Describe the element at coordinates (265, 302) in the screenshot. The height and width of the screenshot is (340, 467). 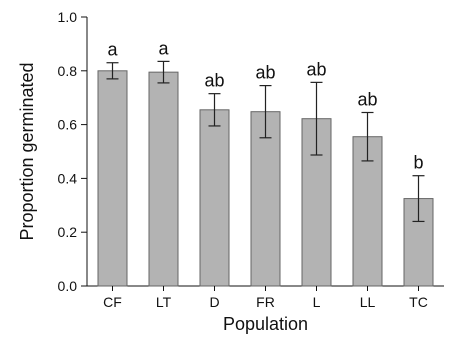
I see `x-tick-label: FR` at that location.